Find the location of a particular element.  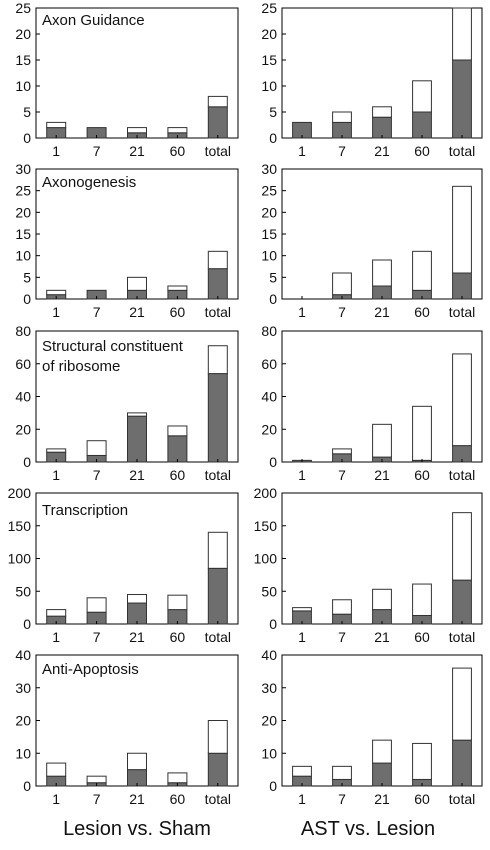

y-tick-label: 80 is located at coordinates (23, 331).